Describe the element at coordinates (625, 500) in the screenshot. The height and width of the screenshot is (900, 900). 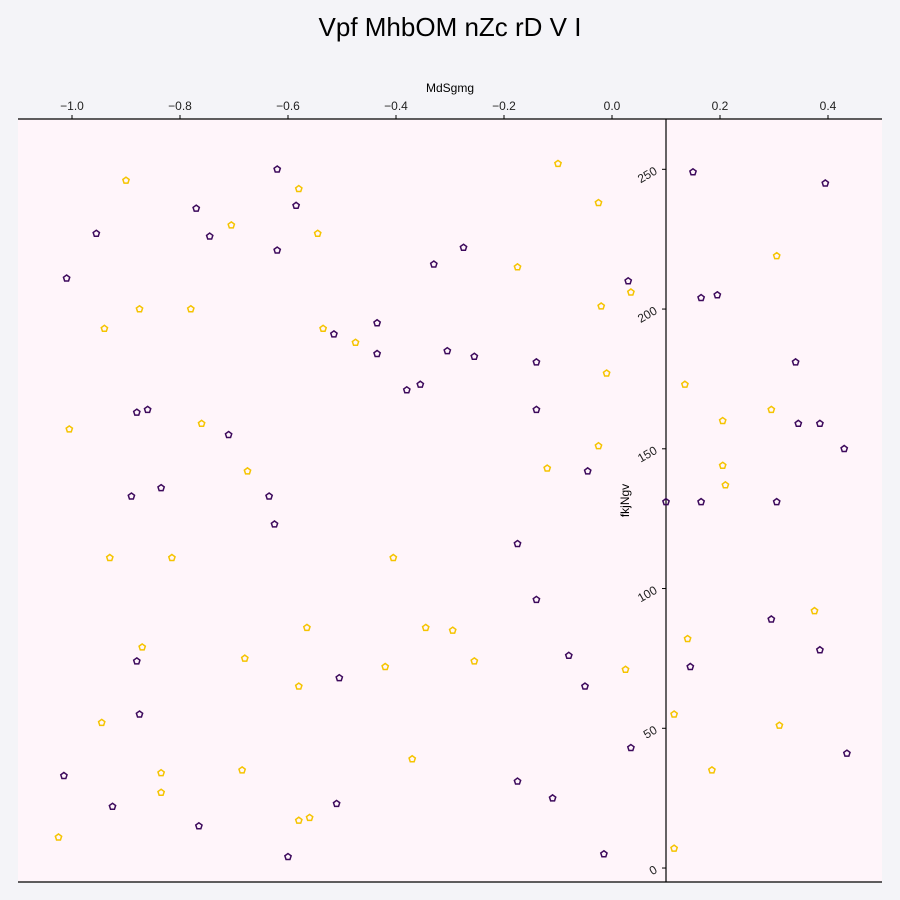
I see `y-axis-label: fkjNgv` at that location.